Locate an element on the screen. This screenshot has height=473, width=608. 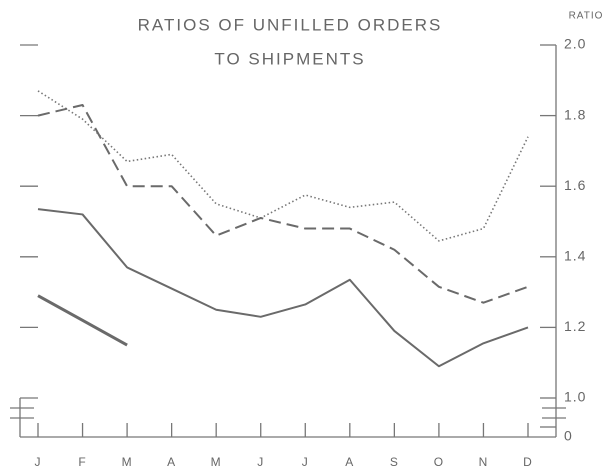
chart-title: RATIOS OF UNFILLED ORDERS is located at coordinates (290, 24).